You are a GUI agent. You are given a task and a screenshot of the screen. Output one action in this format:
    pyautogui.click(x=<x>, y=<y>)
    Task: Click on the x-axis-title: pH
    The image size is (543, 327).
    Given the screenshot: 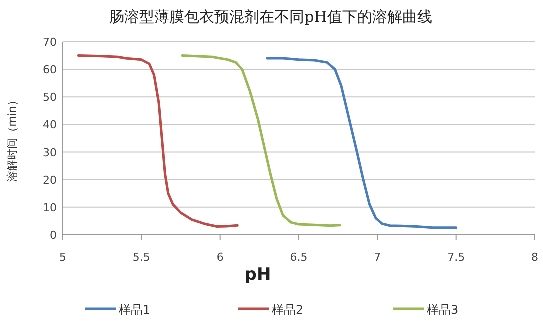 What is the action you would take?
    pyautogui.click(x=258, y=275)
    